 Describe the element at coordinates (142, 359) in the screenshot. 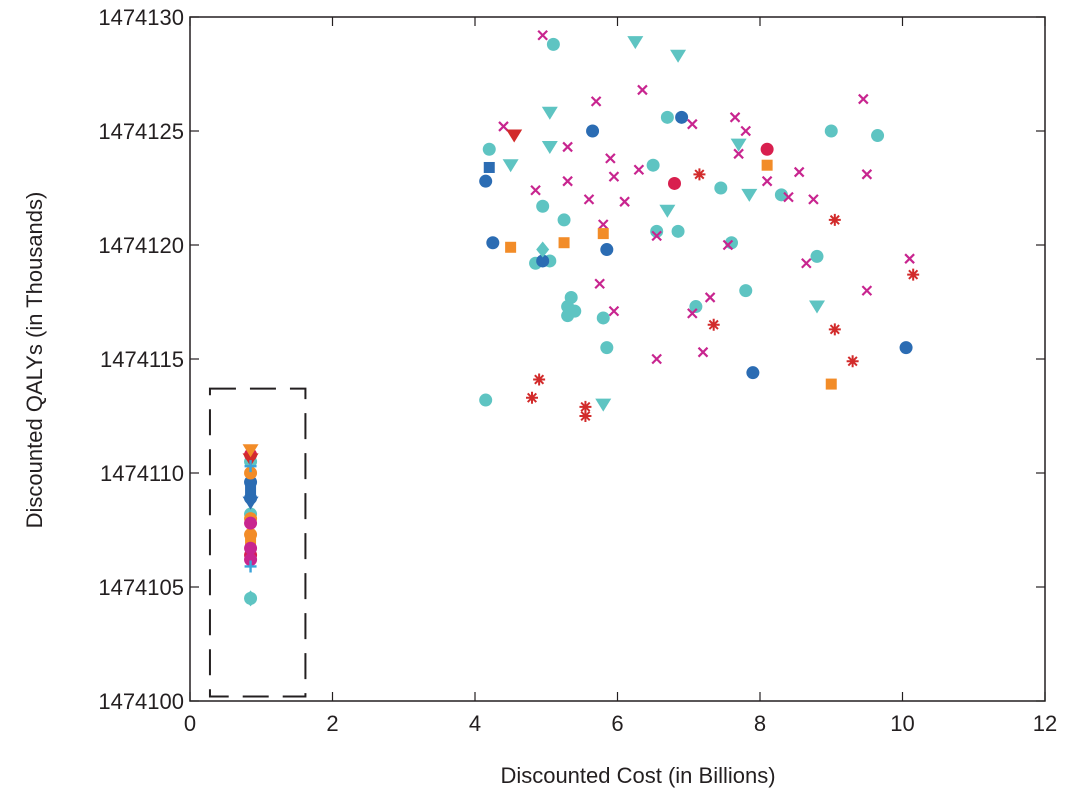

I see `y-tick-label: 1474115` at that location.